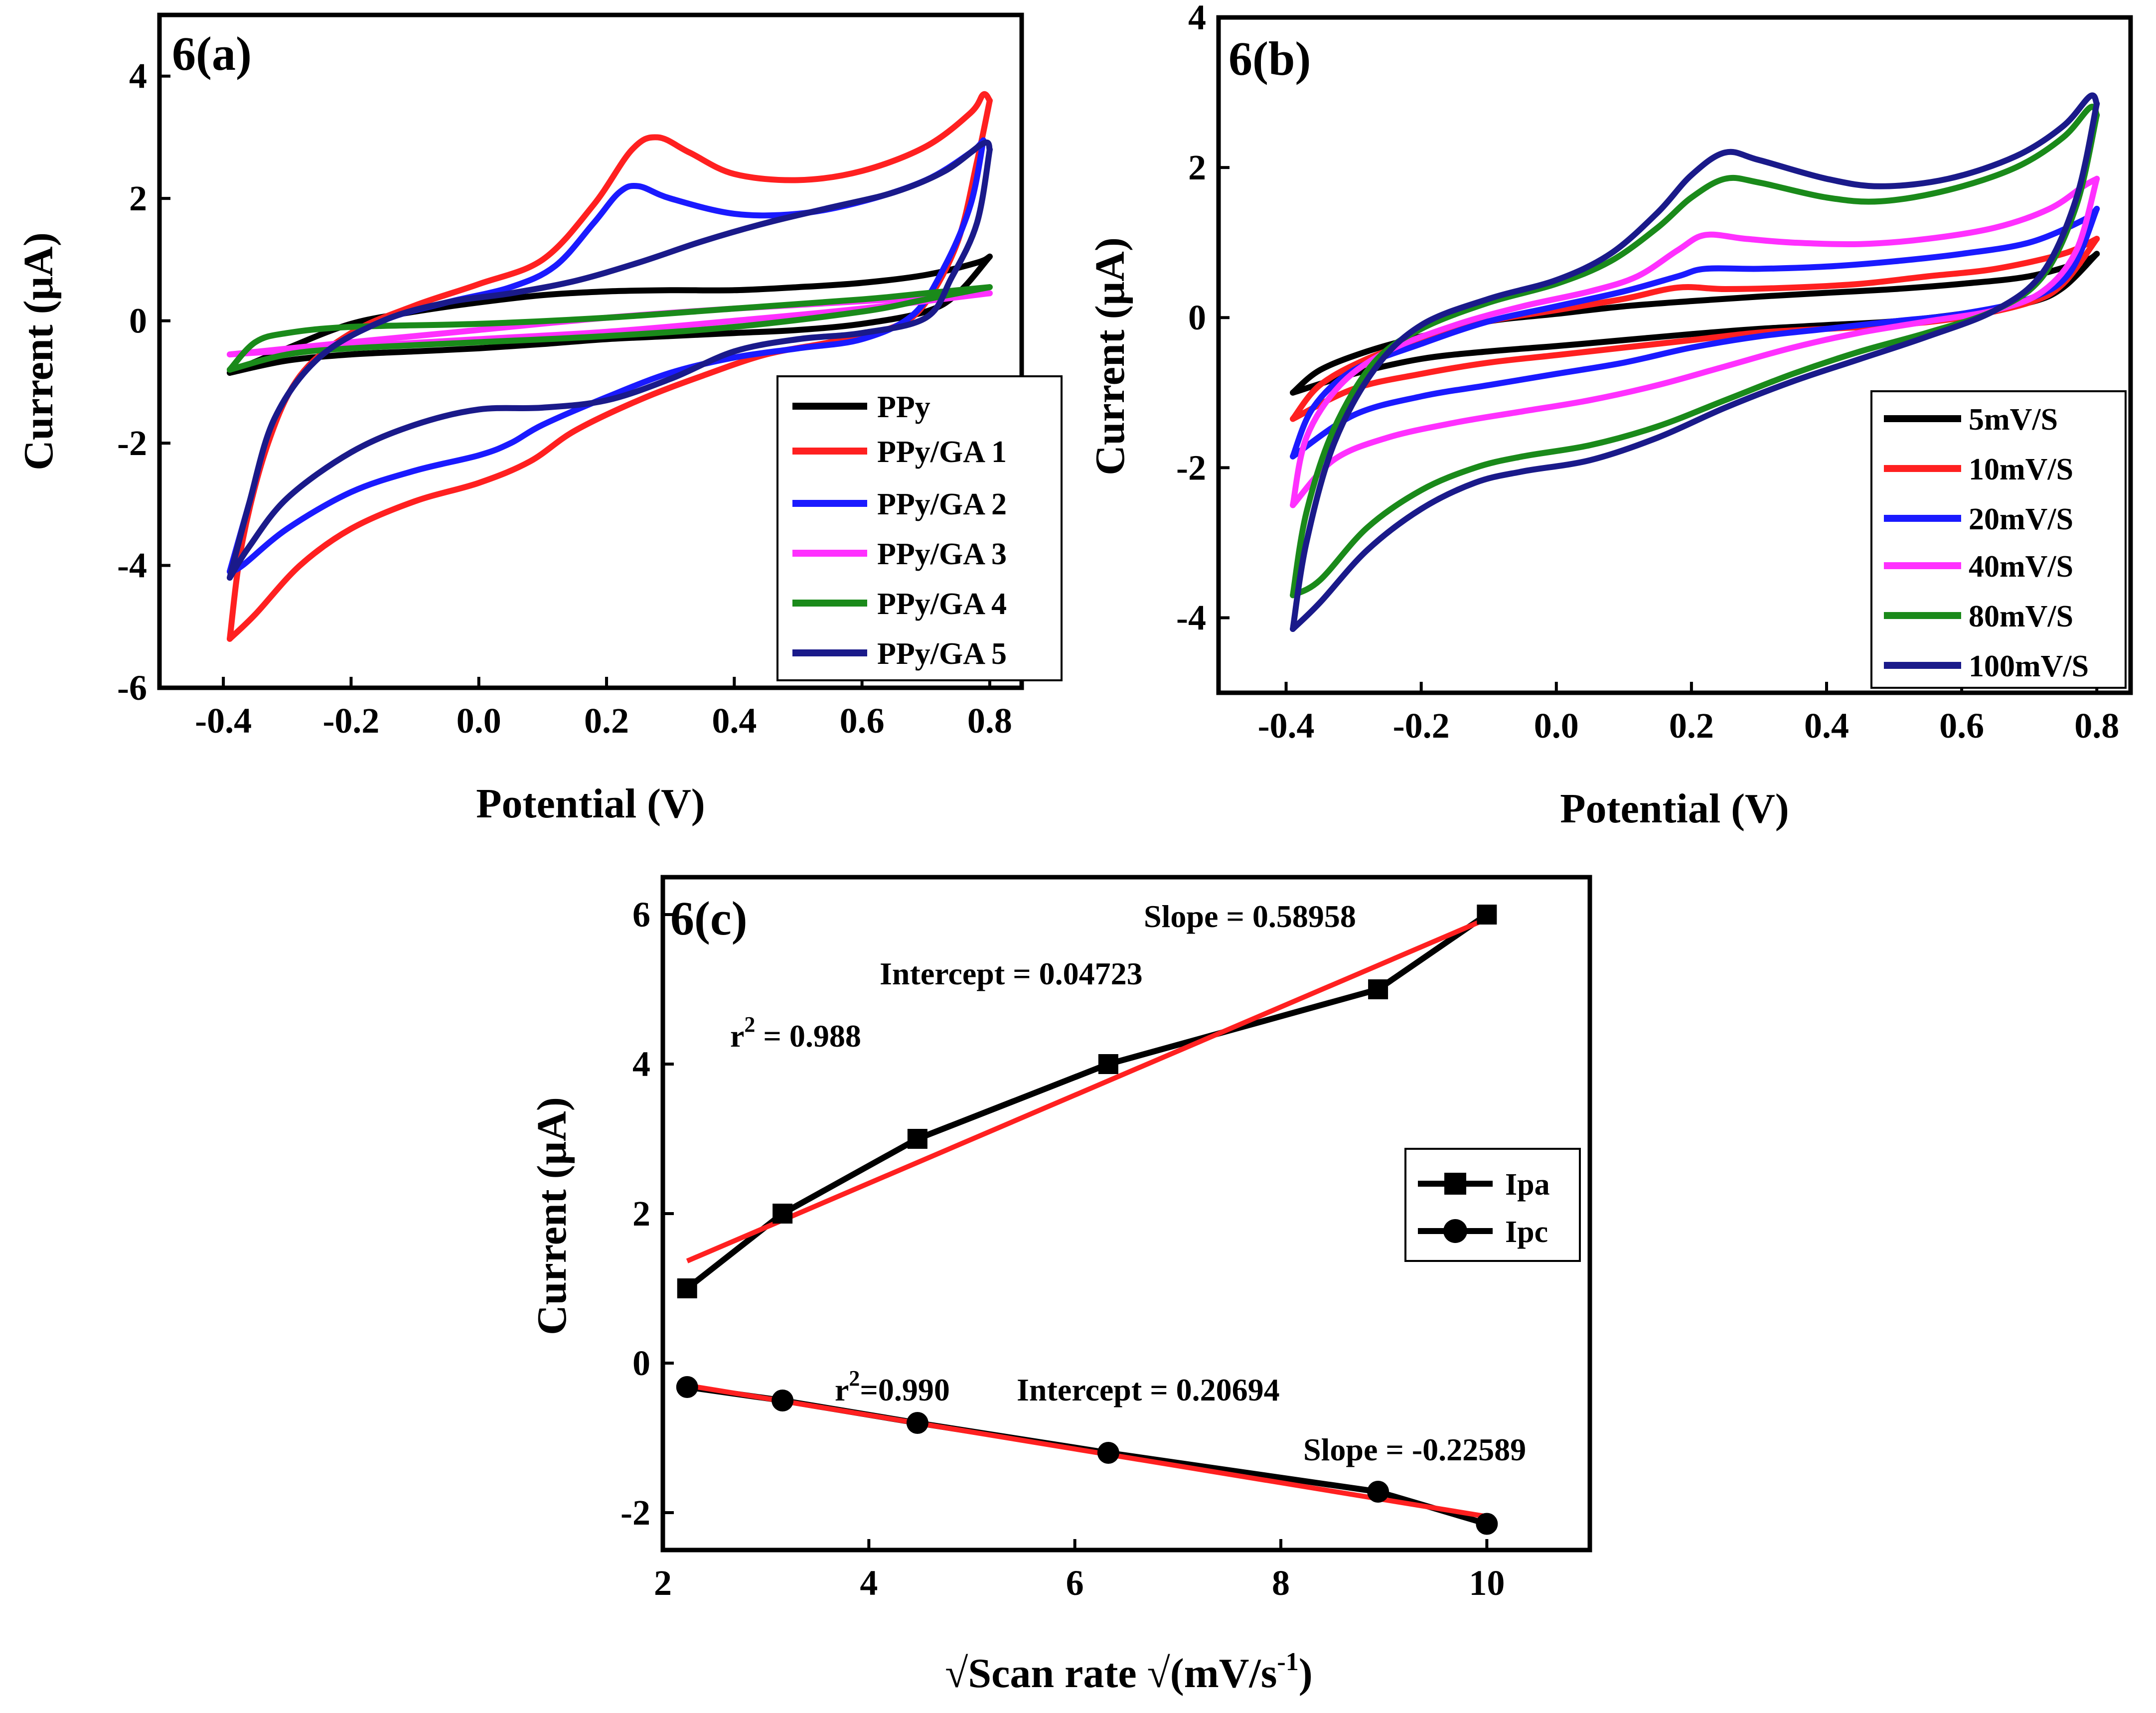  Describe the element at coordinates (900, 554) in the screenshot. I see `panel-a-legend-entry: PPy/GA 3` at that location.